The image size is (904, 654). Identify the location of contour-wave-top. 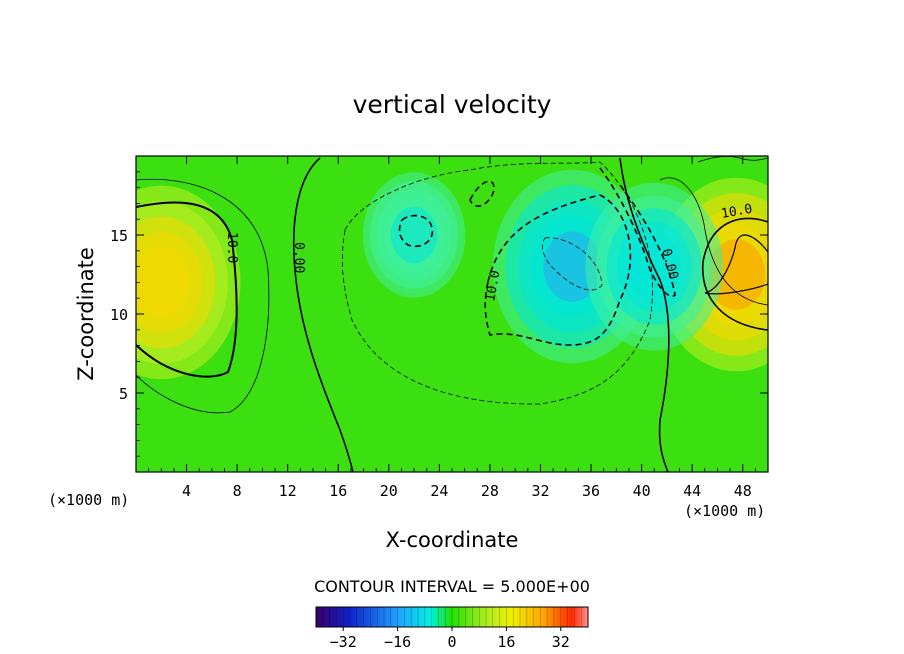
(732, 159).